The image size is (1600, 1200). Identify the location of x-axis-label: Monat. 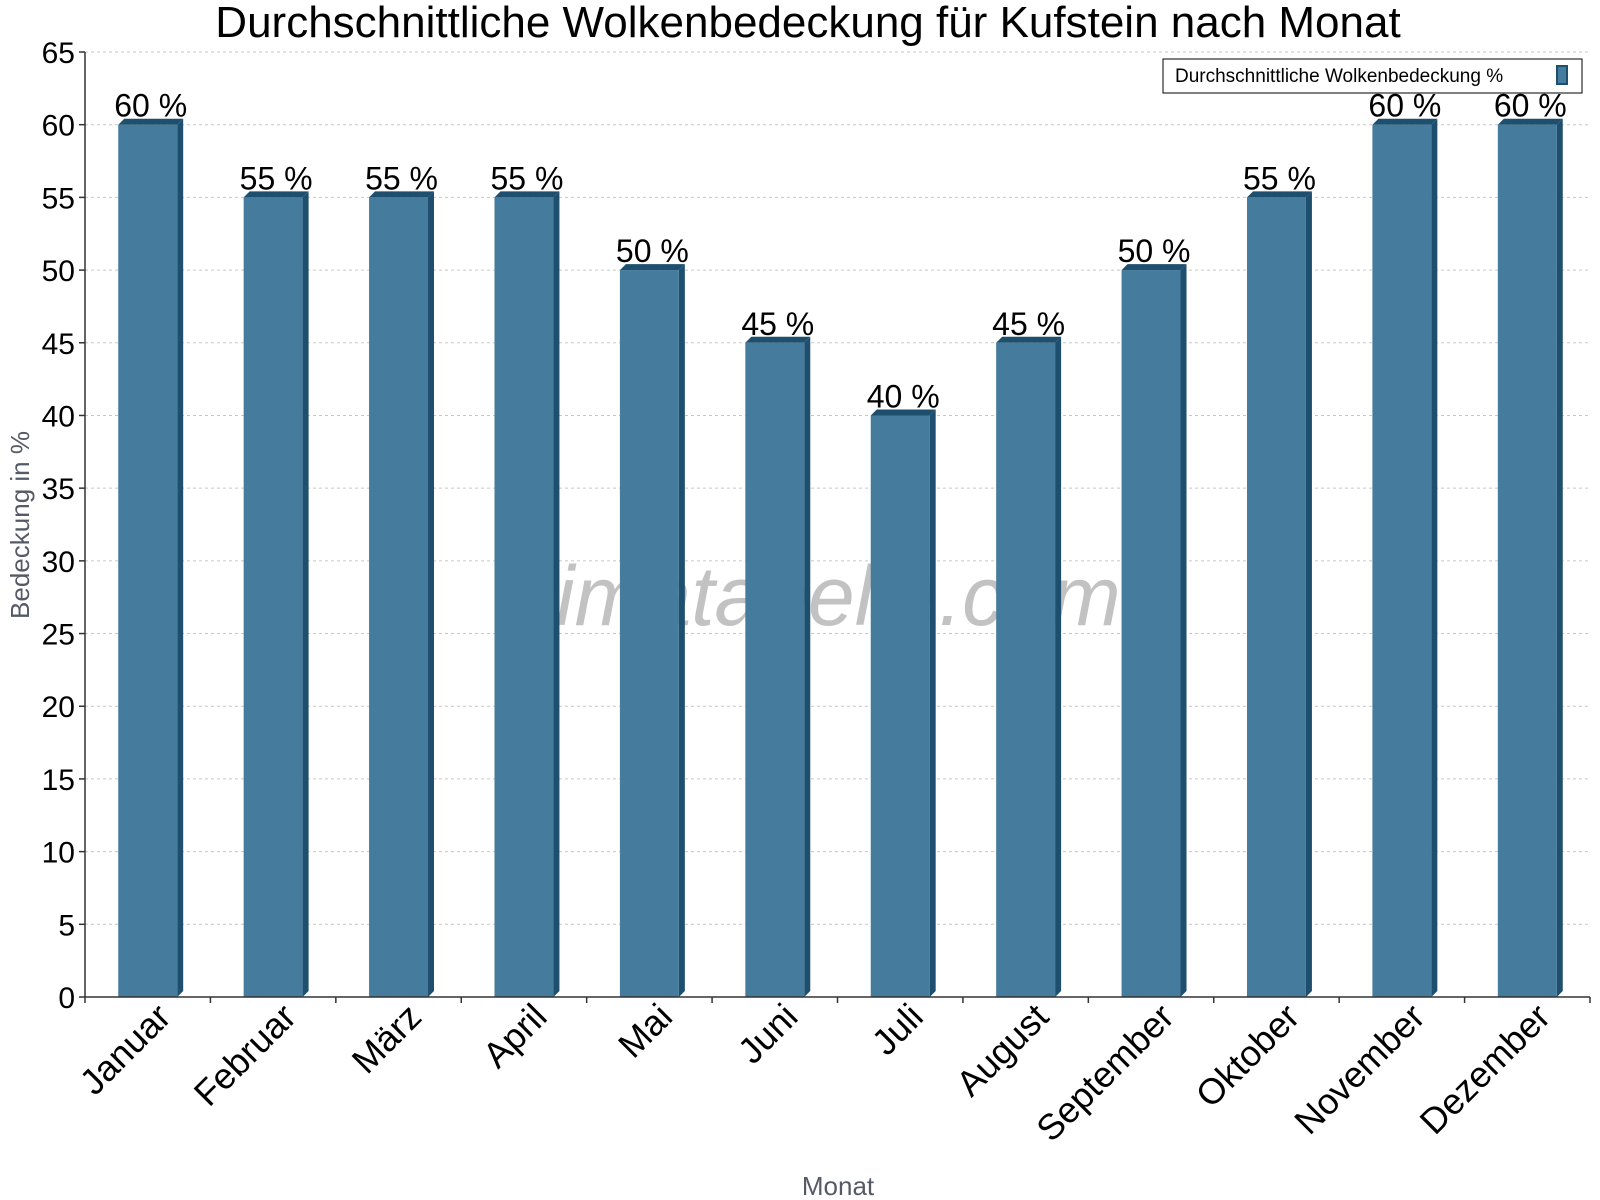
(838, 1185).